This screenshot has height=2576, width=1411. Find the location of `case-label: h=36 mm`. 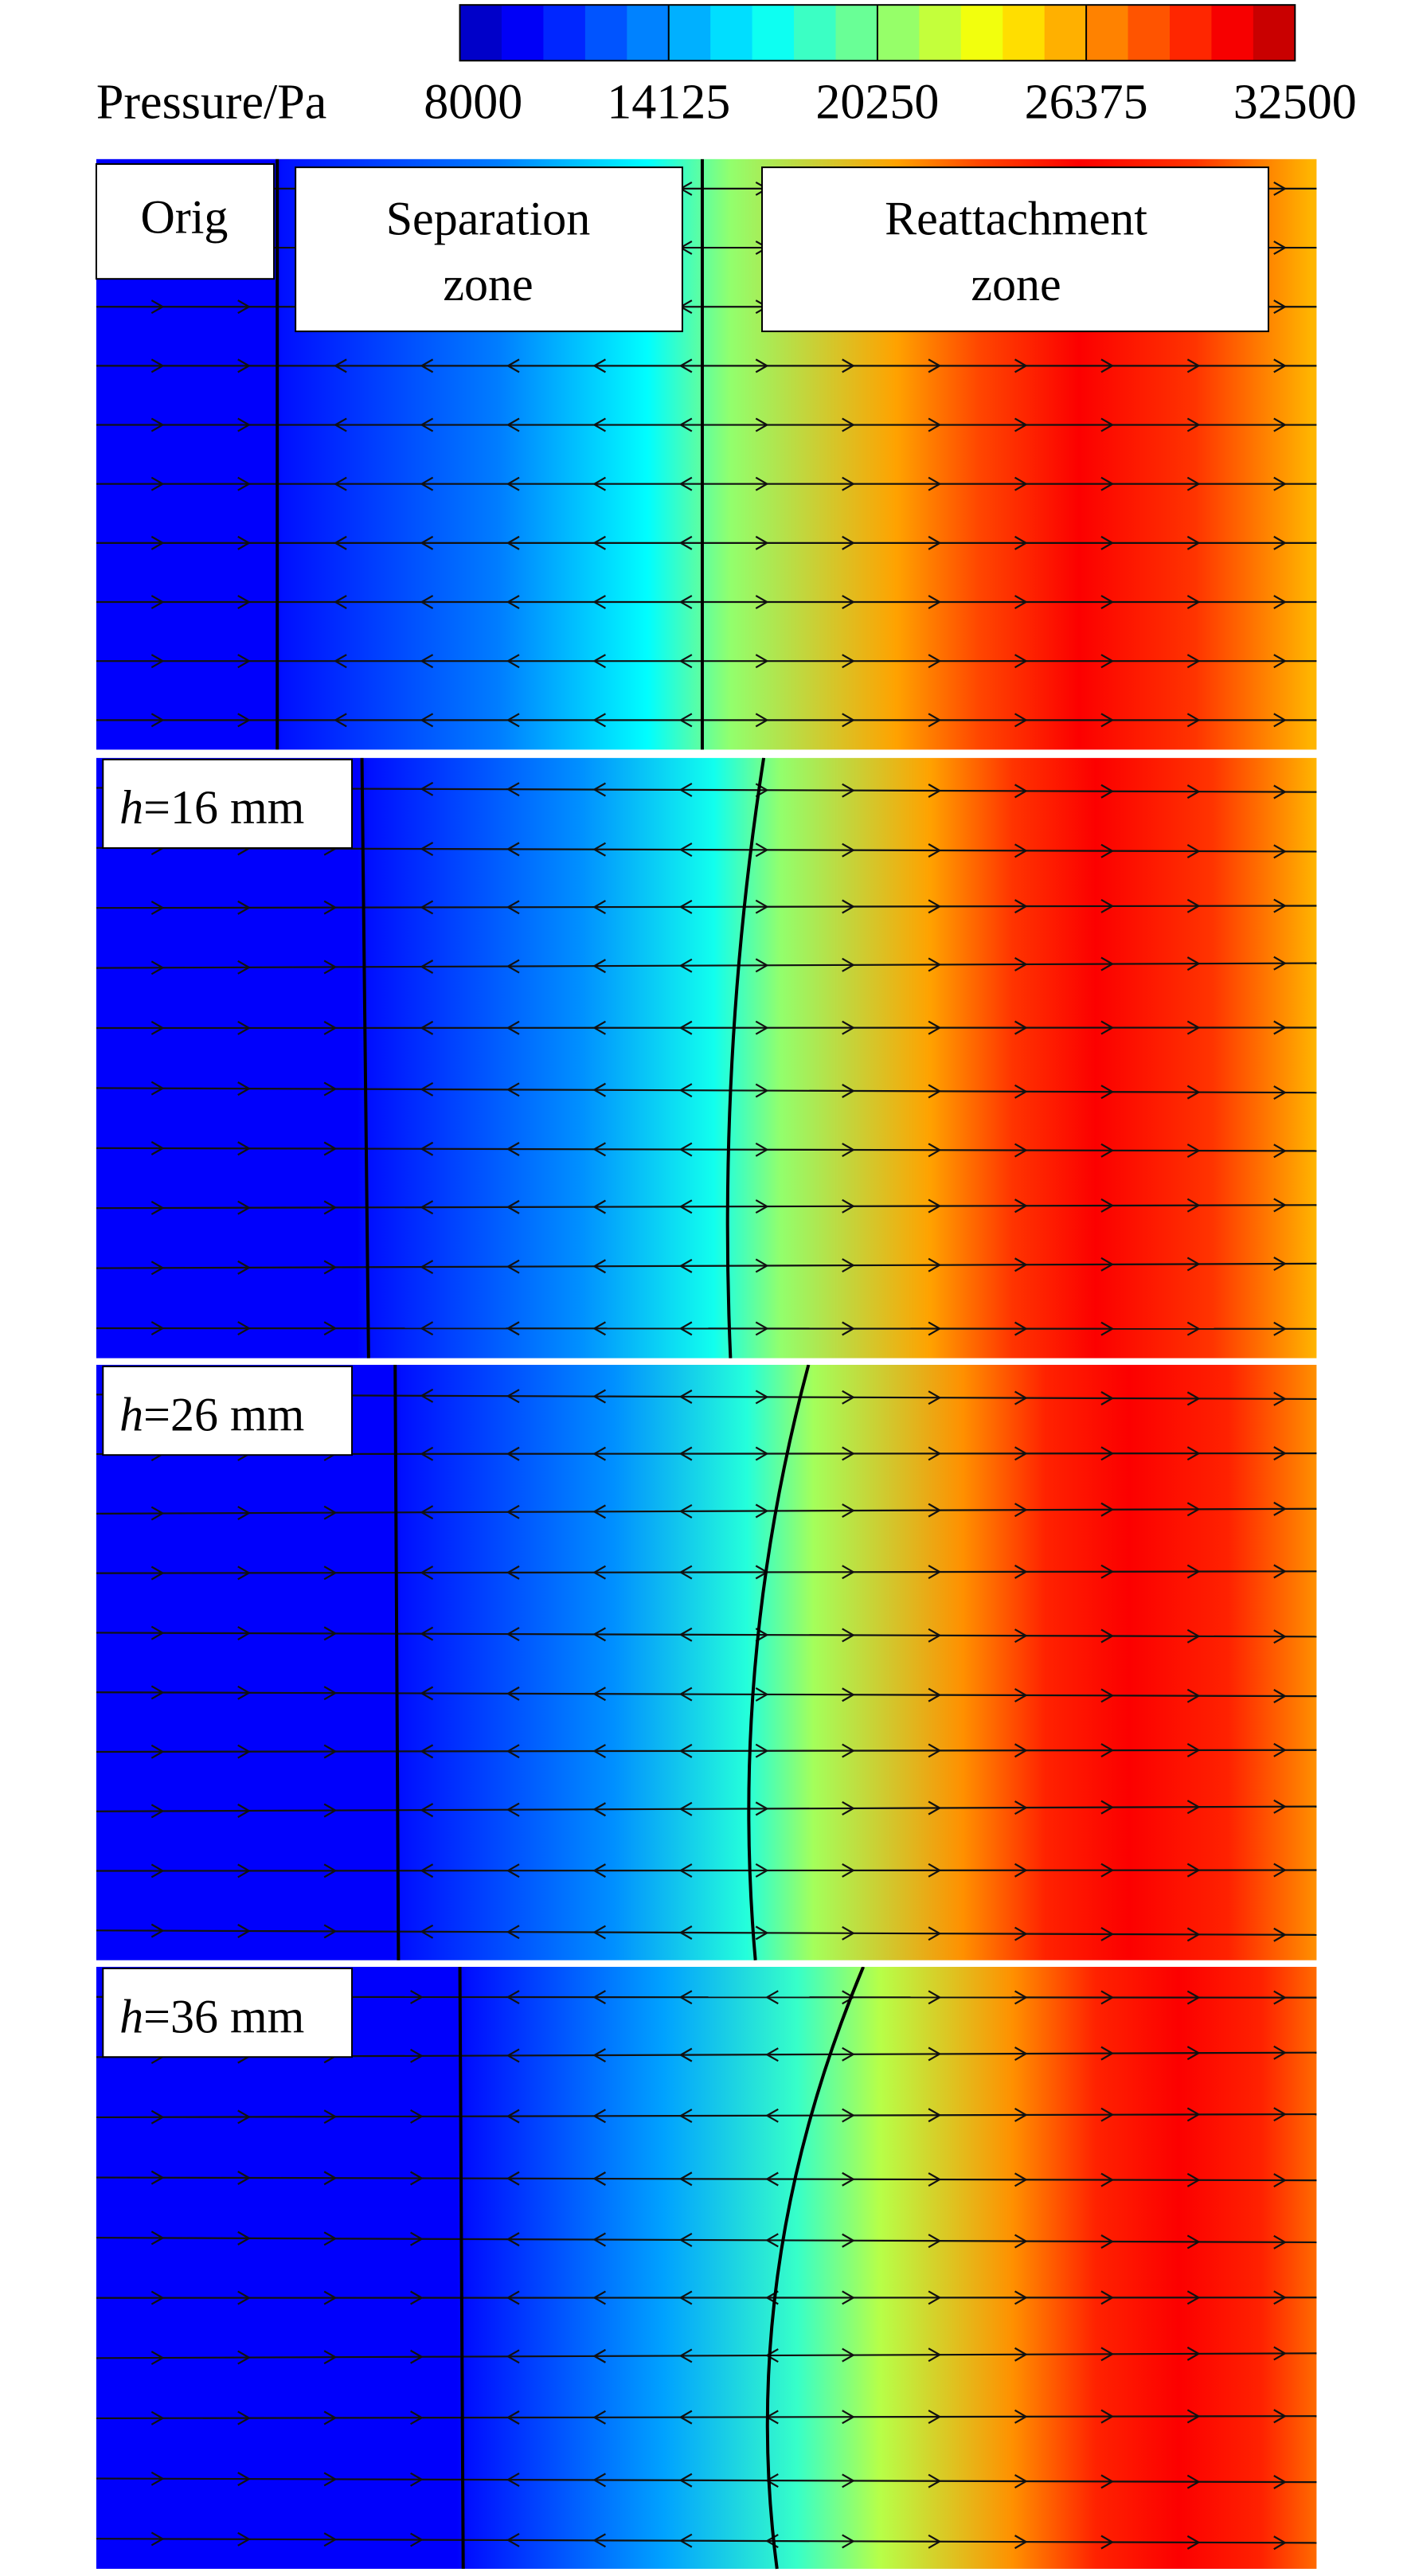

case-label: h=36 mm is located at coordinates (211, 2016).